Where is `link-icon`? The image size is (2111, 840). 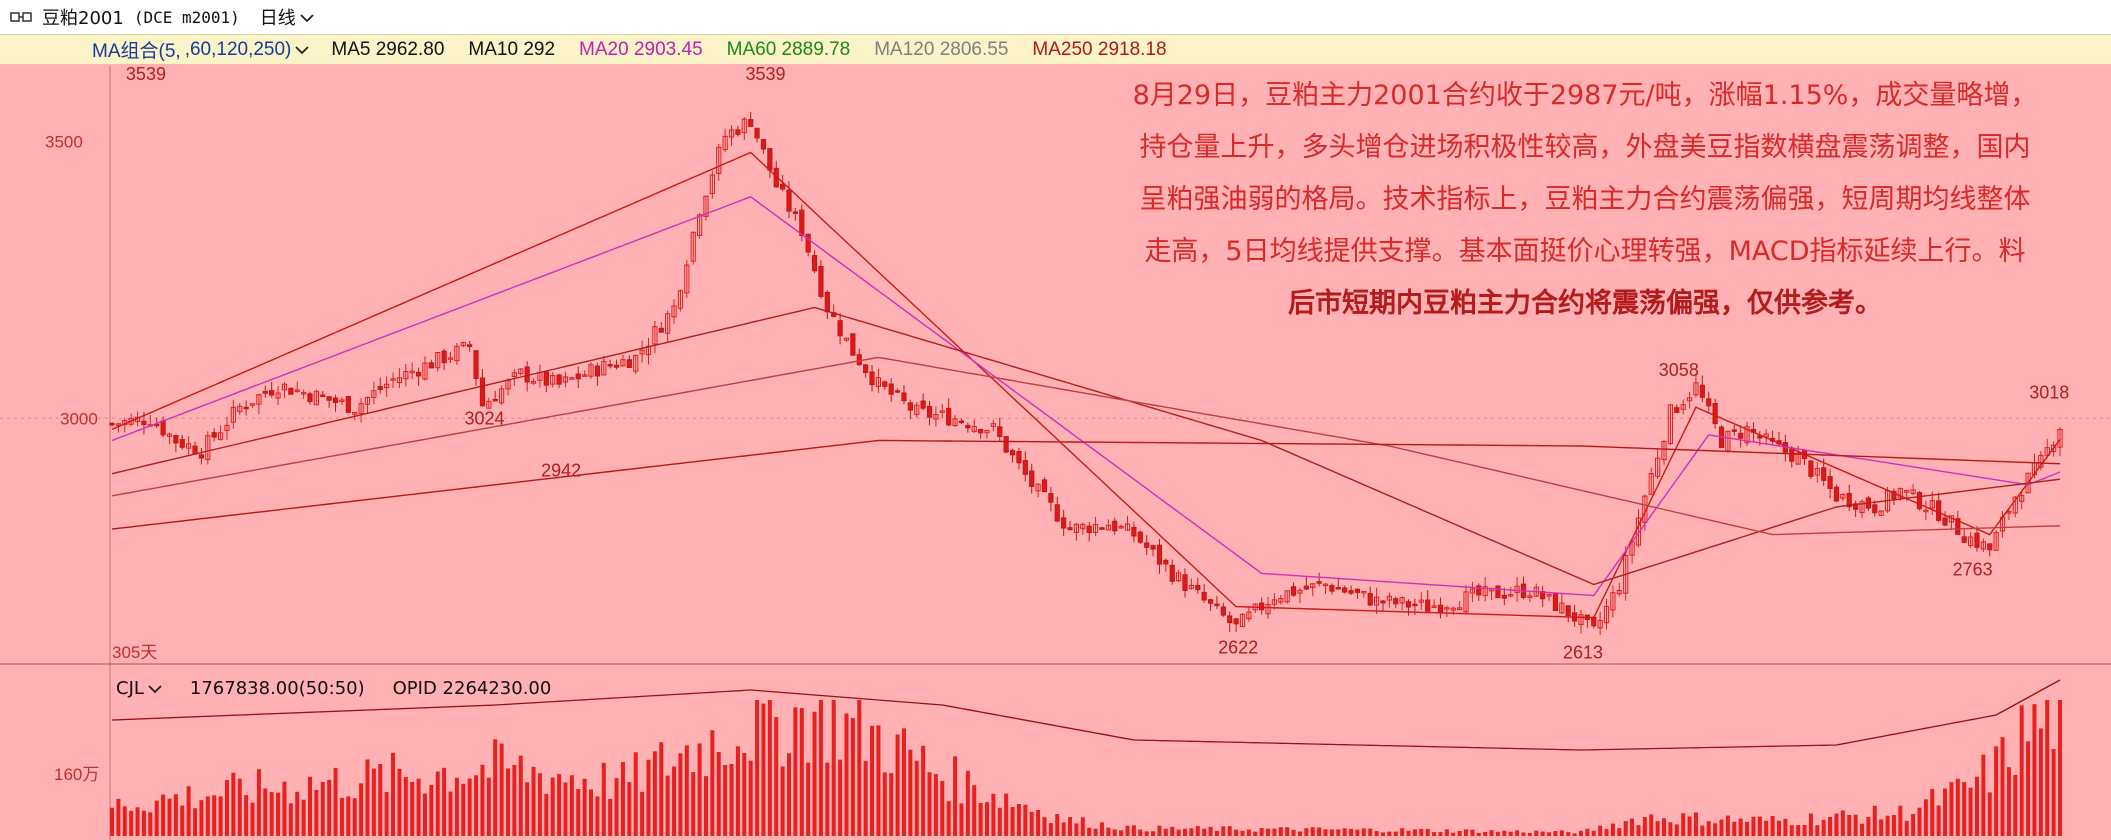
link-icon is located at coordinates (21, 17).